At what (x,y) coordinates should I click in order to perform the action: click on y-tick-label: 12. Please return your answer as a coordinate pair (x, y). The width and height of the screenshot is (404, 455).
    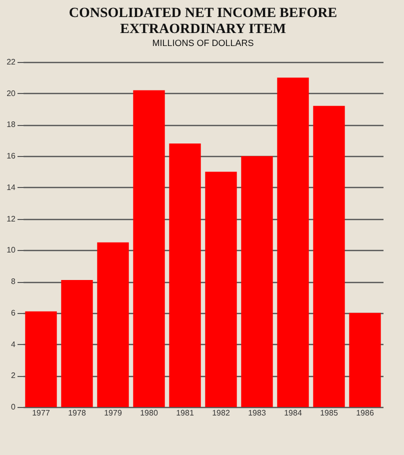
    Looking at the image, I should click on (11, 219).